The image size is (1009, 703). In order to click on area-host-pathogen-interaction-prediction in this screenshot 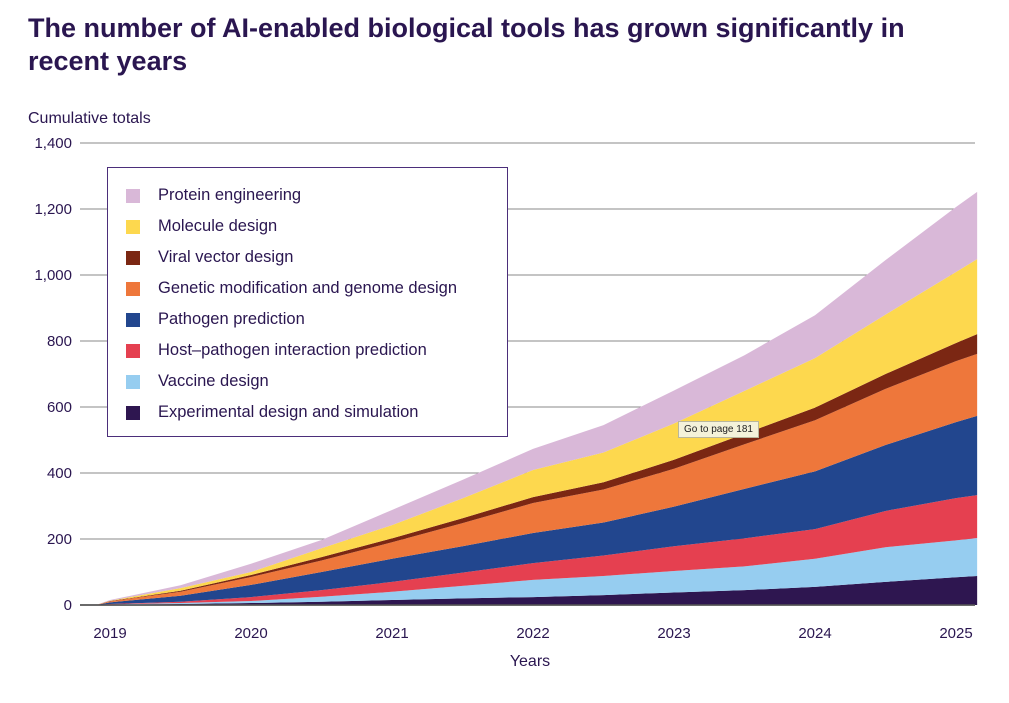, I will do `click(536, 550)`.